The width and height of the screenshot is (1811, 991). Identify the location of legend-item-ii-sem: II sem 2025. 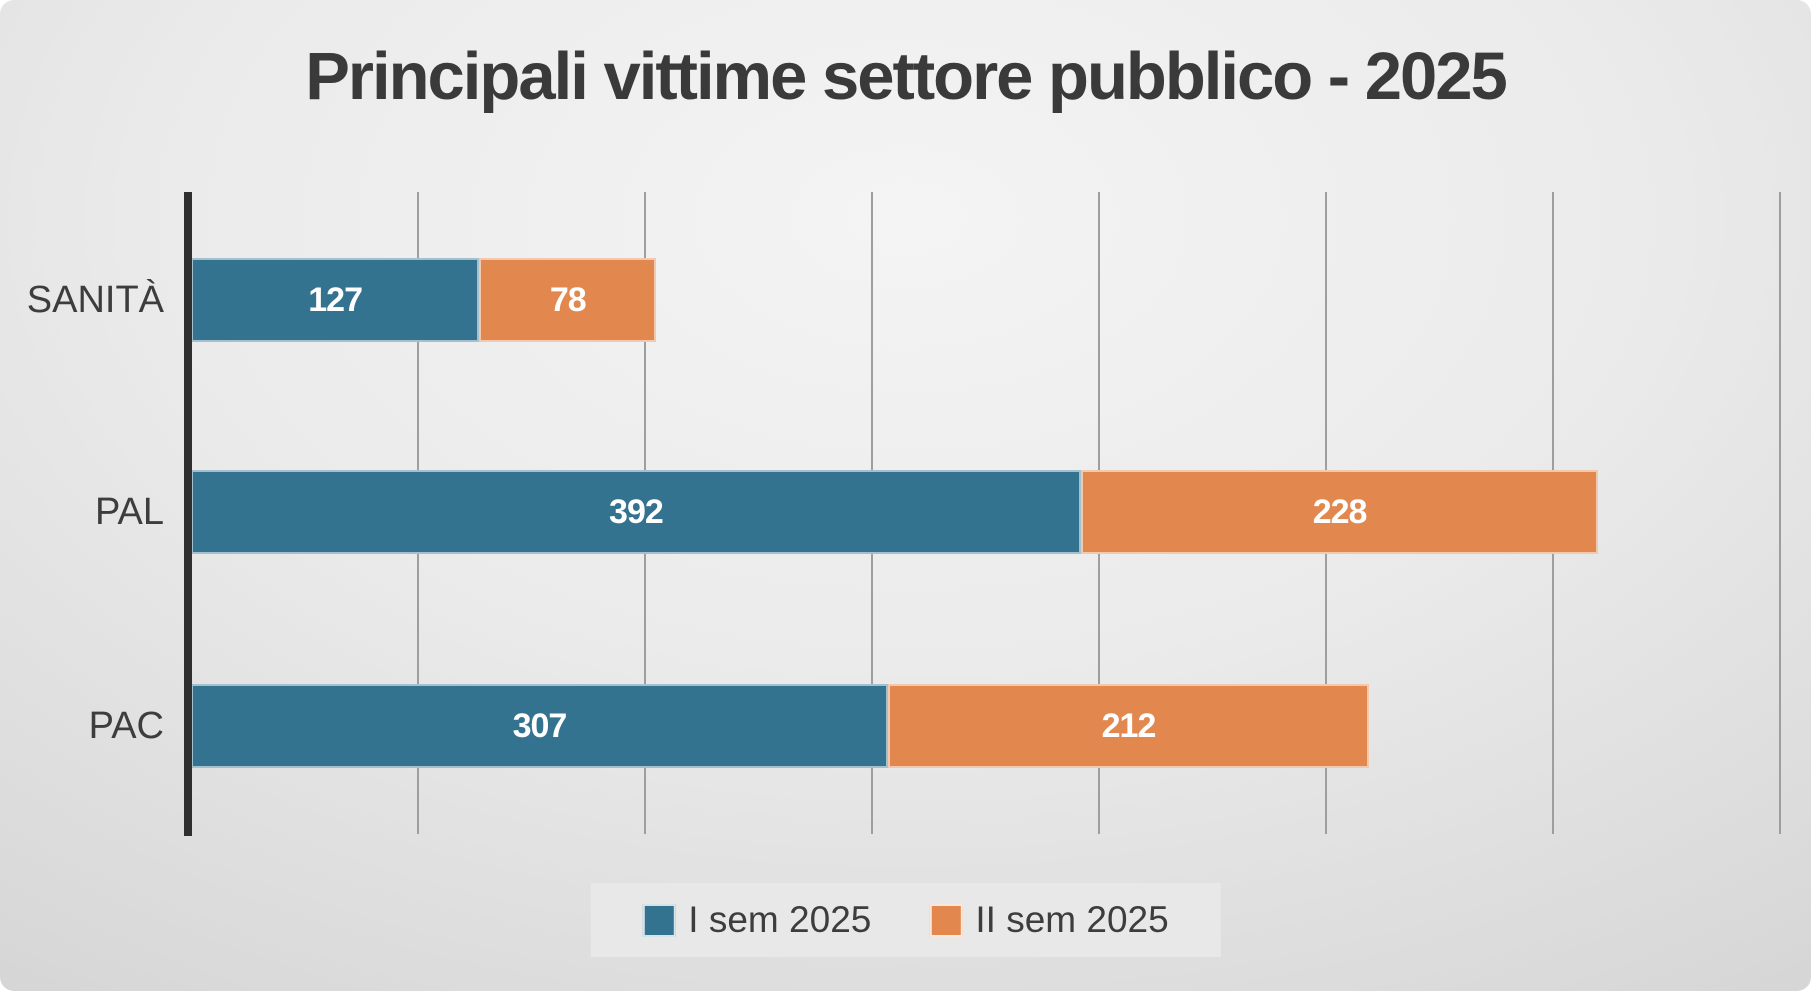
(1049, 920).